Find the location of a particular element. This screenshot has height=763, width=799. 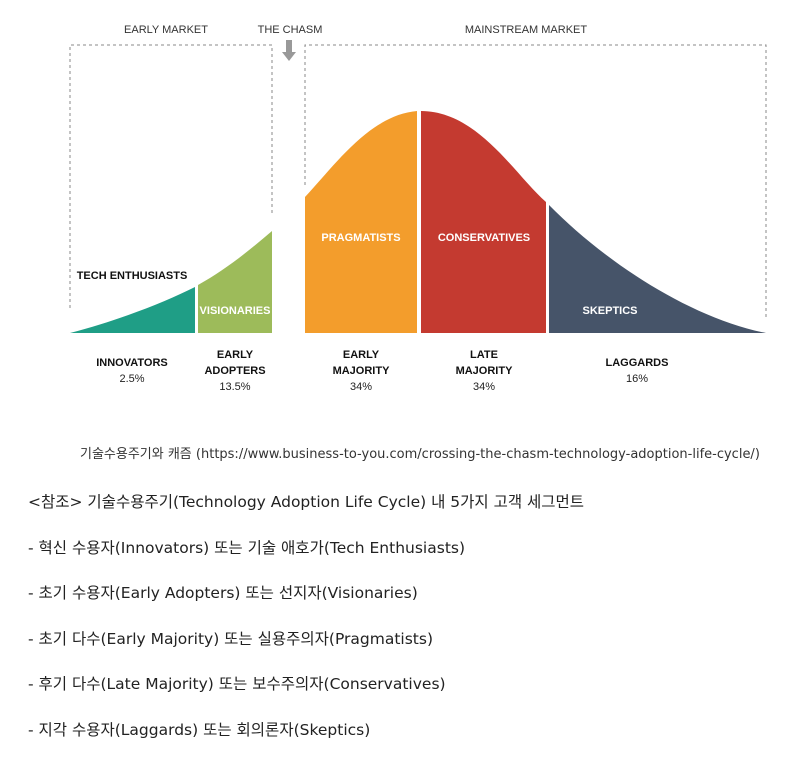

late-majority-name-line2: MAJORITY is located at coordinates (485, 371).